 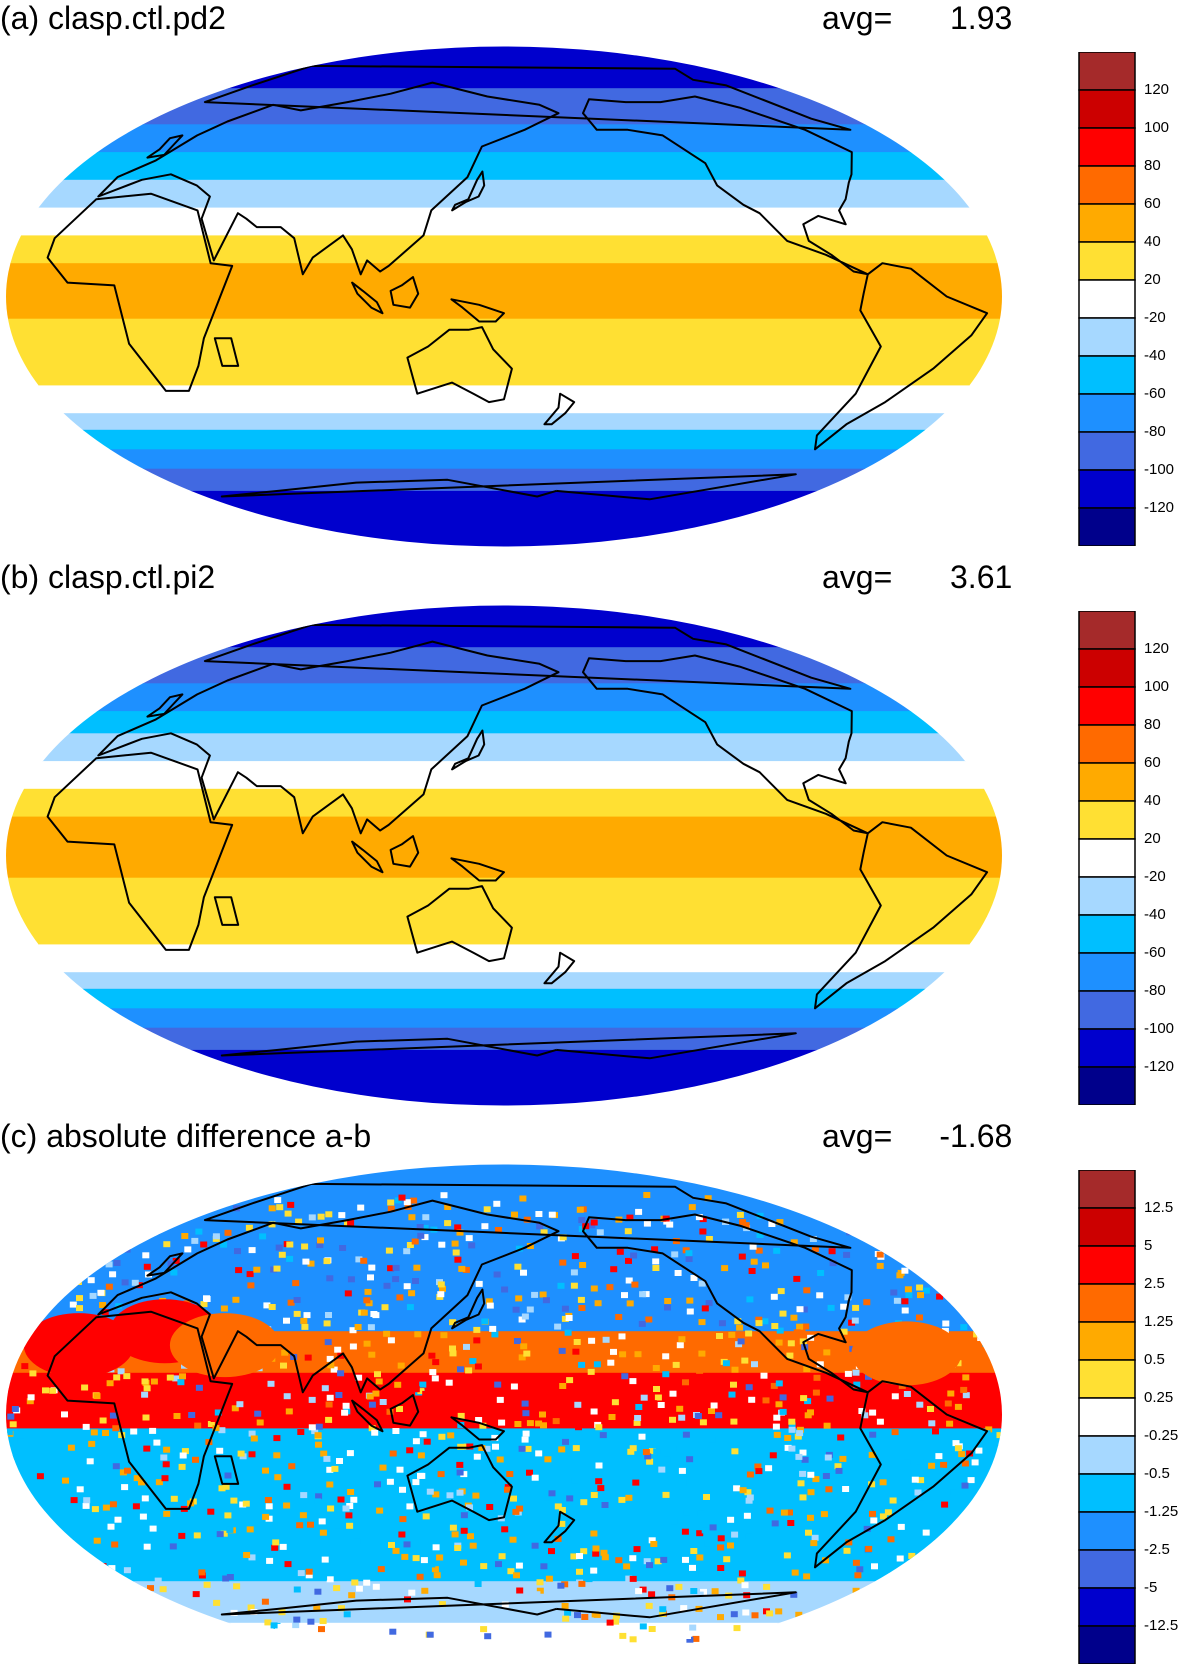 What do you see at coordinates (477, 310) in the screenshot?
I see `coast-new-guinea` at bounding box center [477, 310].